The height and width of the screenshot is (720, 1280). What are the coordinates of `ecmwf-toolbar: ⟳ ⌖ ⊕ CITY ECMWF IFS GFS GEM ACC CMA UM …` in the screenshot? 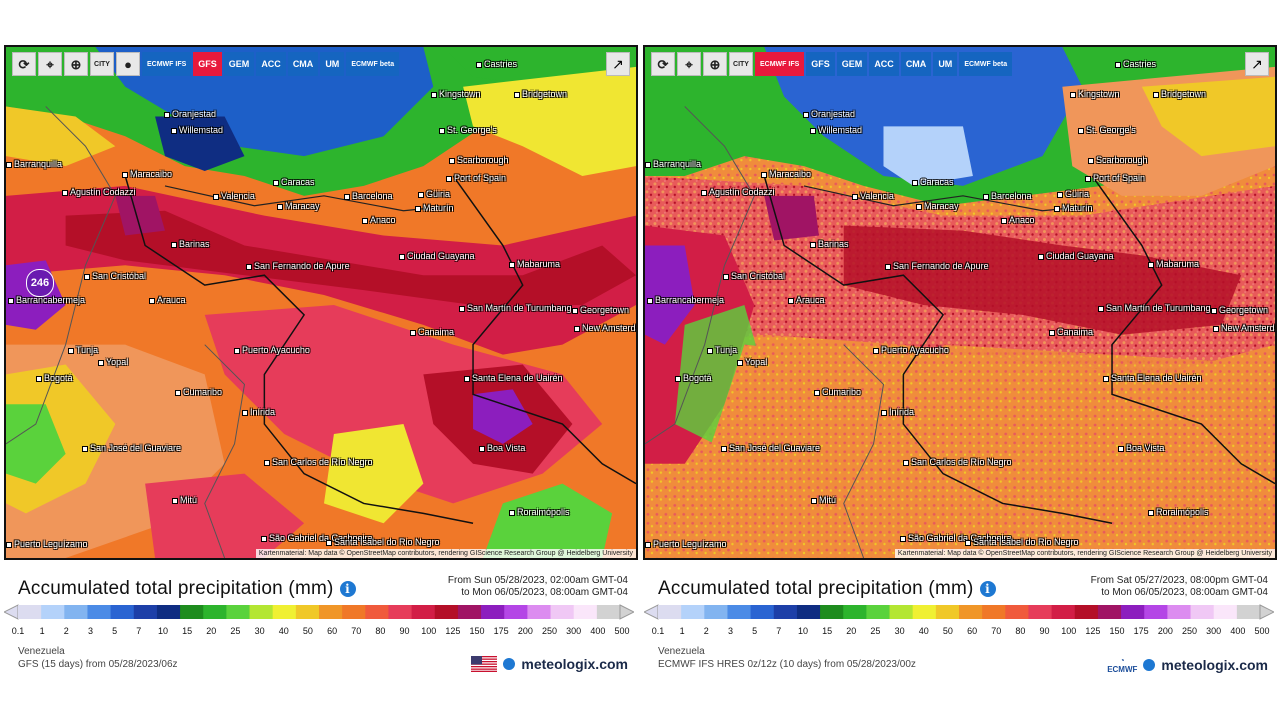 It's located at (832, 65).